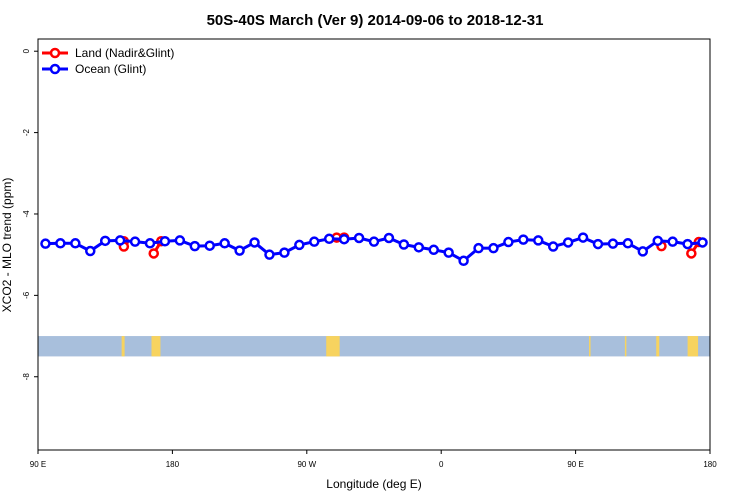 Image resolution: width=750 pixels, height=500 pixels. What do you see at coordinates (110, 69) in the screenshot?
I see `legend-ocean-label: Ocean (Glint)` at bounding box center [110, 69].